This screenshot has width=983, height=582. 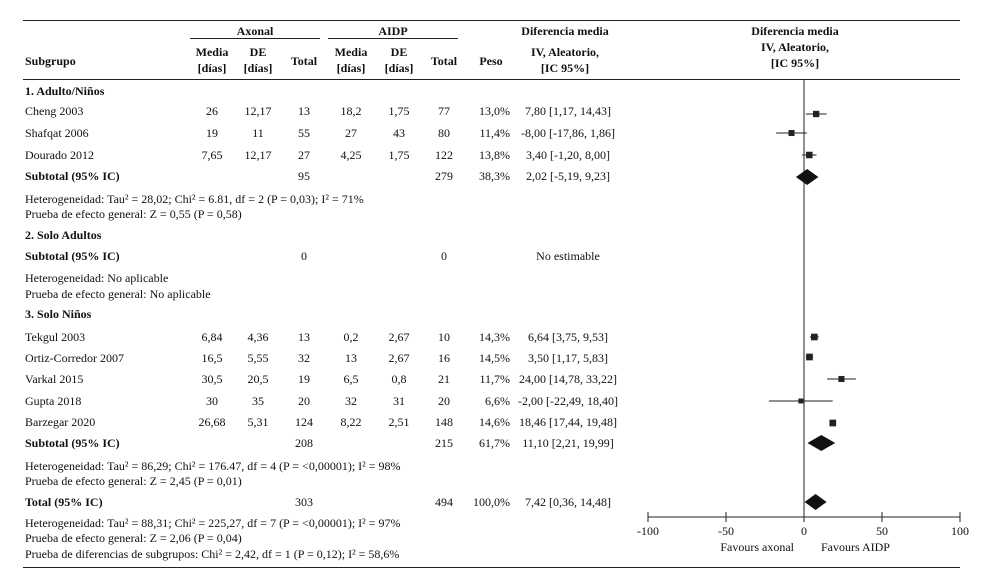 What do you see at coordinates (258, 68) in the screenshot?
I see `axonal-de-unit: [días]` at bounding box center [258, 68].